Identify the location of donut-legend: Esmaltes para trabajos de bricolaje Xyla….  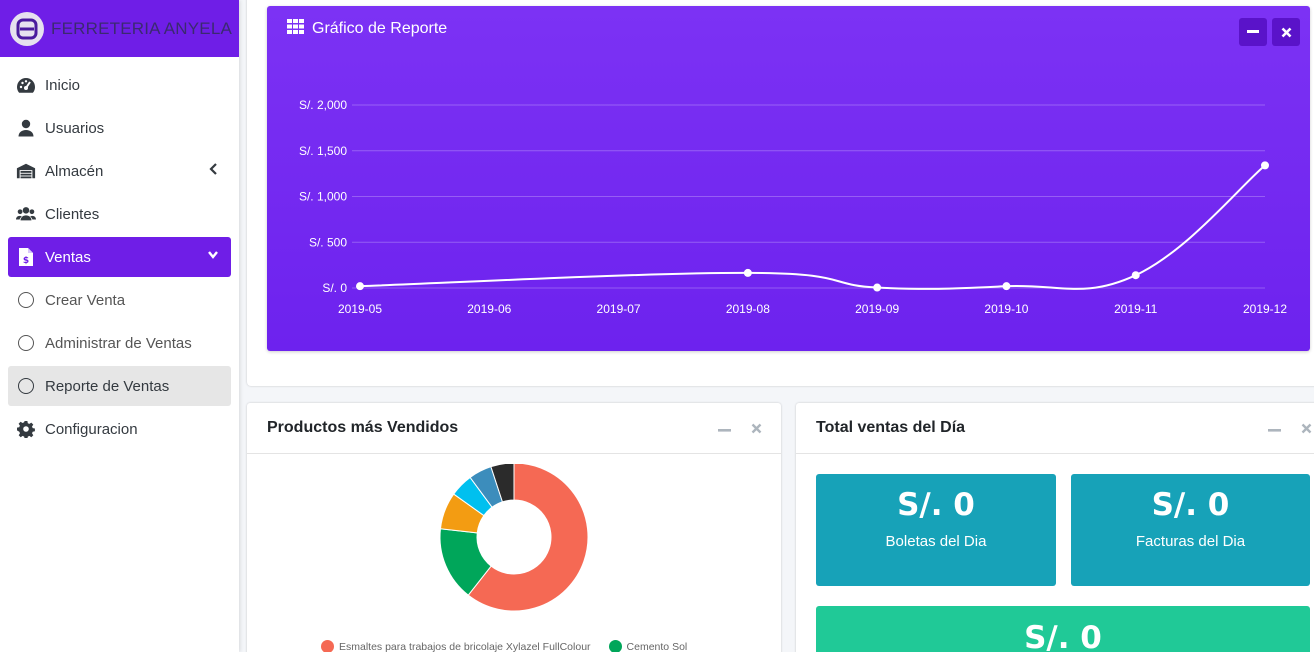
(513, 646).